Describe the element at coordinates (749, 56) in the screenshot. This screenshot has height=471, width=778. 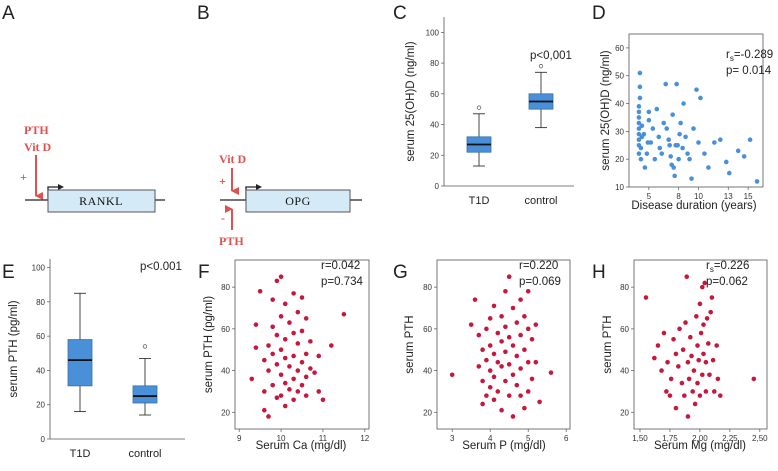
I see `r-annotation: rs=-0.289` at that location.